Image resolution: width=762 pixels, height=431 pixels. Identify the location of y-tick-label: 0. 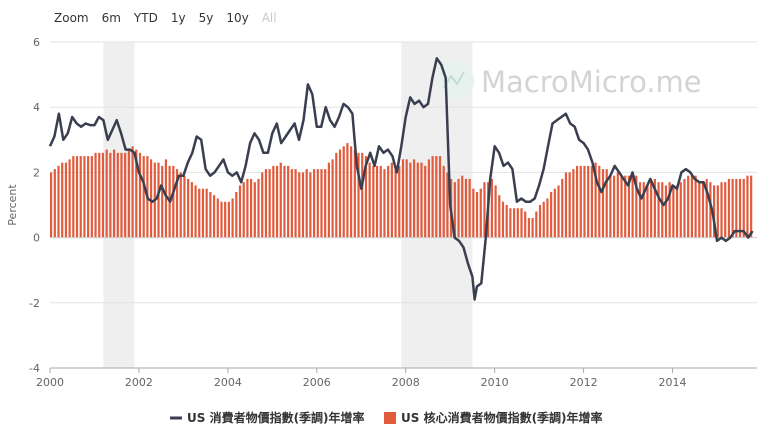
(36, 238).